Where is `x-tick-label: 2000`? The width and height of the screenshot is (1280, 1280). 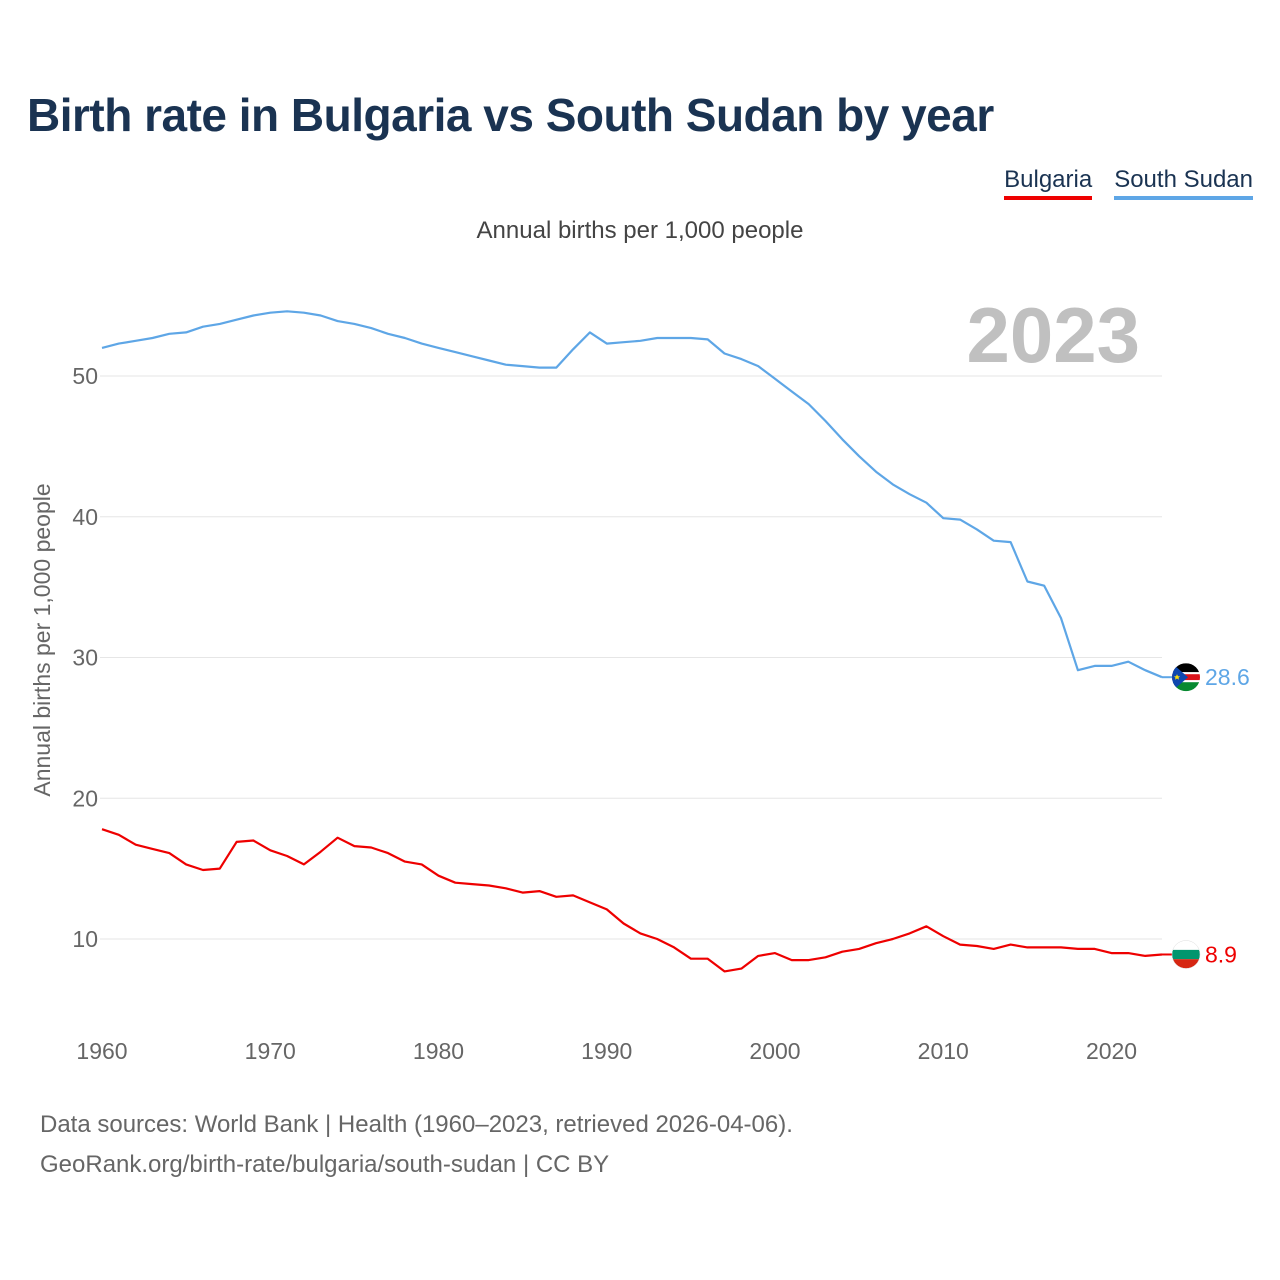 x-tick-label: 2000 is located at coordinates (774, 1051).